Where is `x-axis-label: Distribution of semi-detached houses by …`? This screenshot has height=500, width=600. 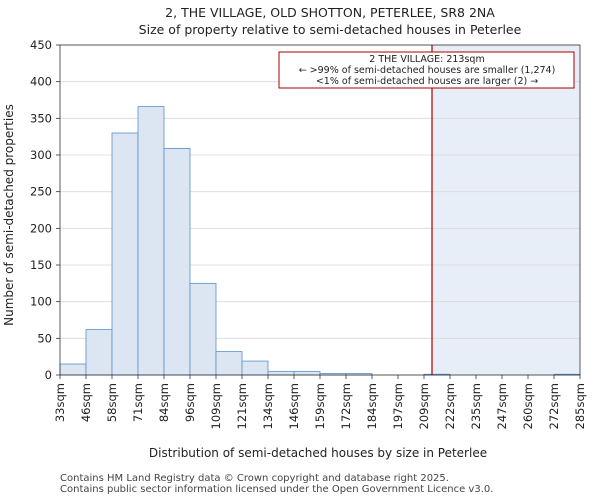
x-axis-label: Distribution of semi-detached houses by … is located at coordinates (318, 453).